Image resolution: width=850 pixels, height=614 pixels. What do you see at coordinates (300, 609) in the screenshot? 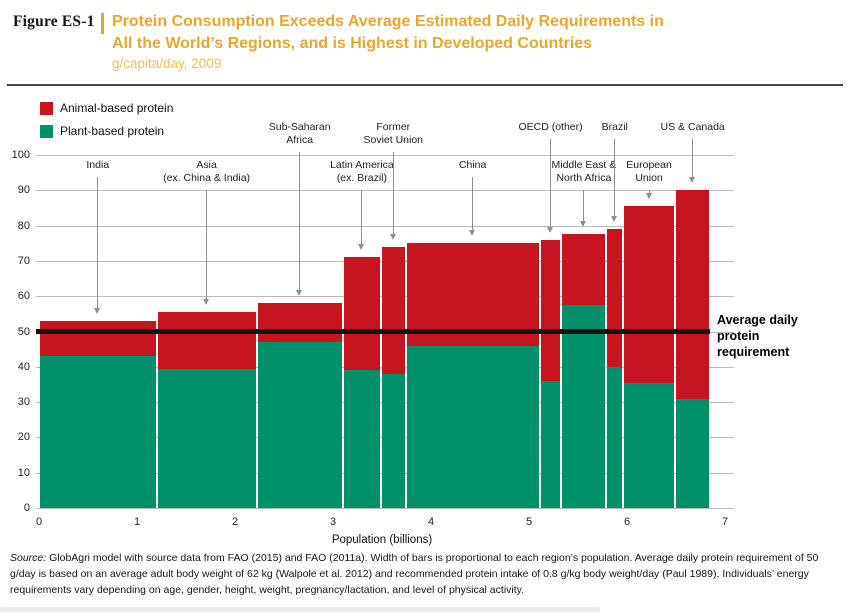
I see `horizontal-scrollbar-thumb` at bounding box center [300, 609].